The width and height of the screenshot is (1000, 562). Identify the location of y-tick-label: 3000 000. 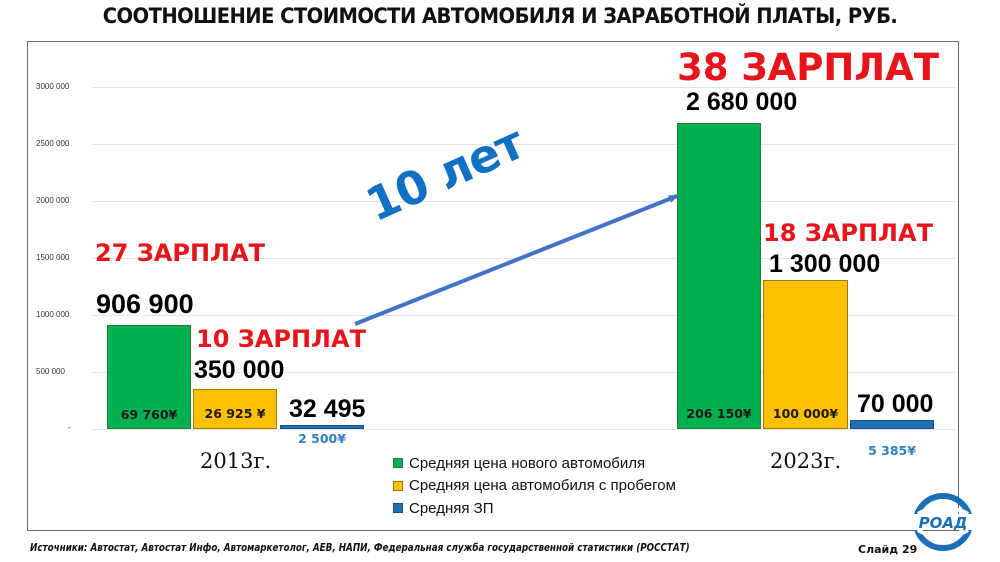
(53, 86).